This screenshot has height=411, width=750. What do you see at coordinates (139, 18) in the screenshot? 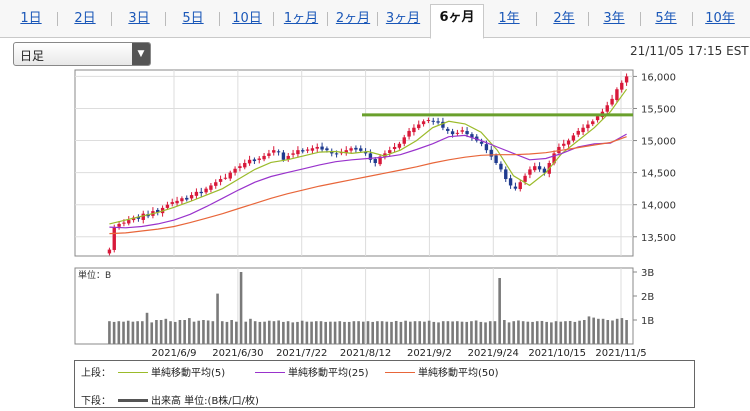
I see `tab-3d: 3日` at bounding box center [139, 18].